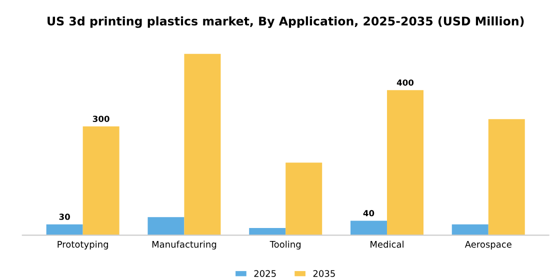 This screenshot has height=280, width=560. What do you see at coordinates (286, 22) in the screenshot?
I see `chart-title: US 3d printing plastics market, By Application, 2025-2035 (USD Million)` at bounding box center [286, 22].